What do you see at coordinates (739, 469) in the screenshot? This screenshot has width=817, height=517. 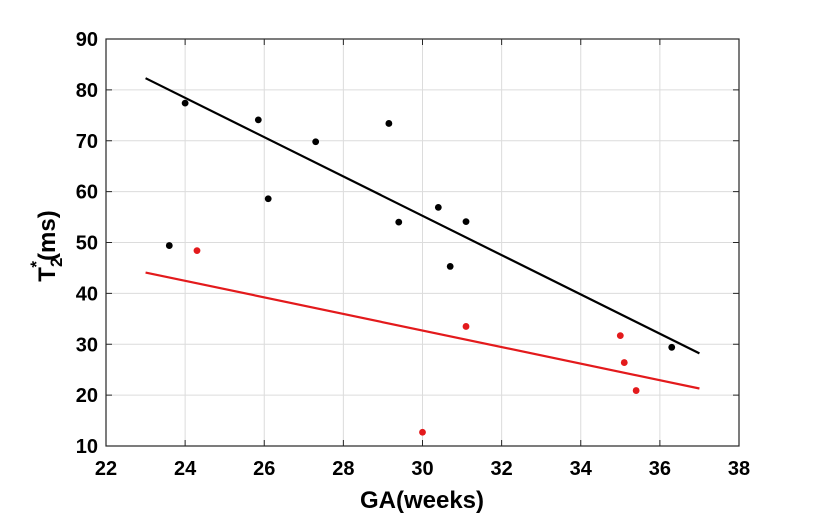 I see `x-tick-label: 38` at bounding box center [739, 469].